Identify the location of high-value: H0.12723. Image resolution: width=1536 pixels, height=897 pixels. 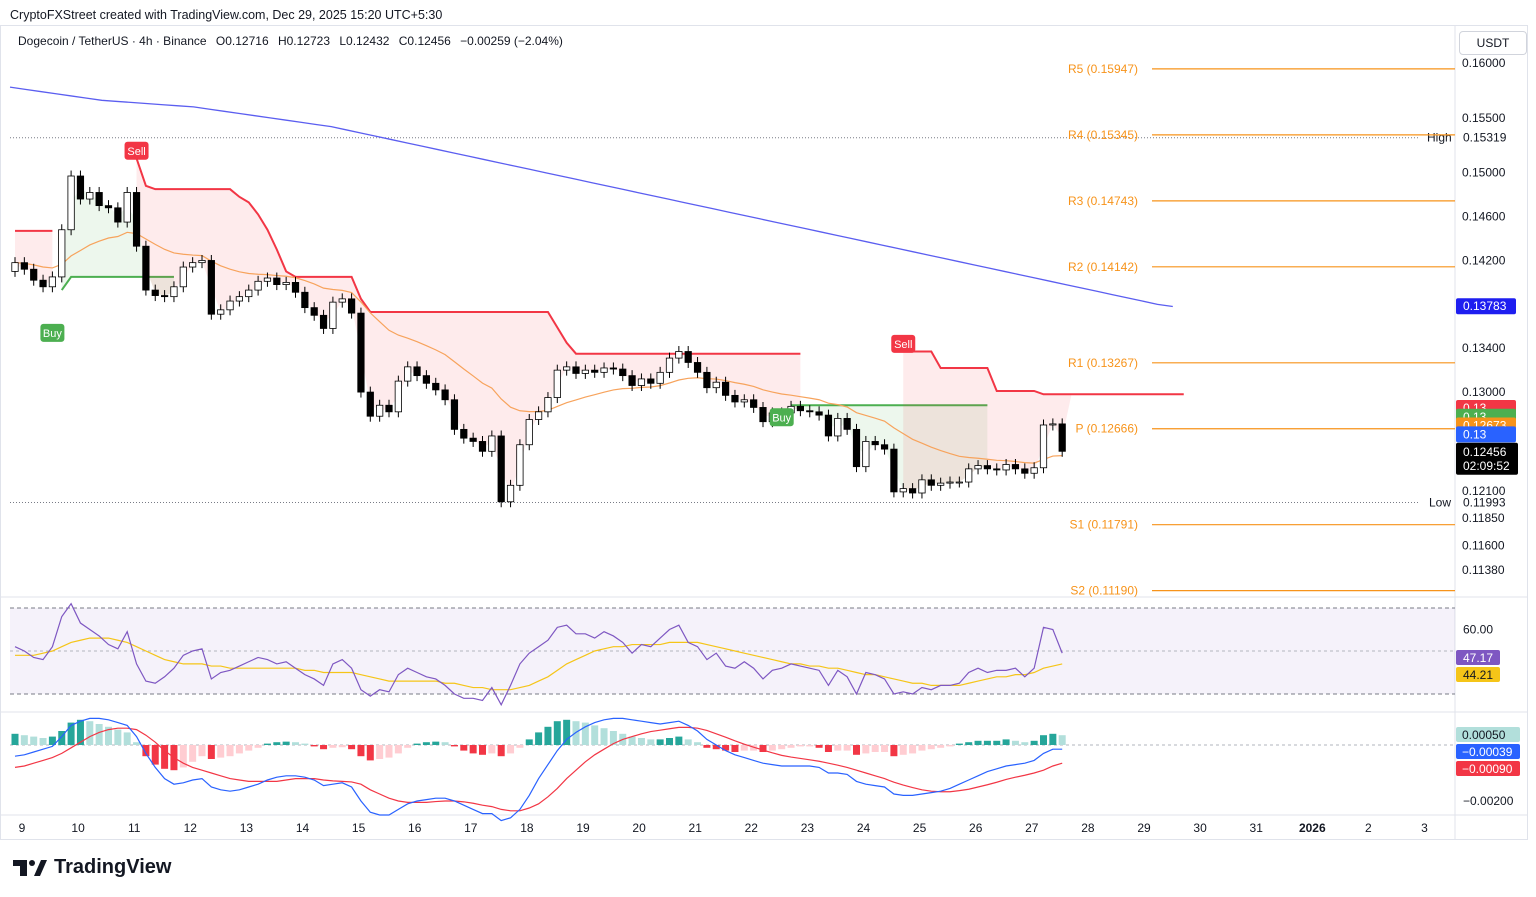
(304, 41).